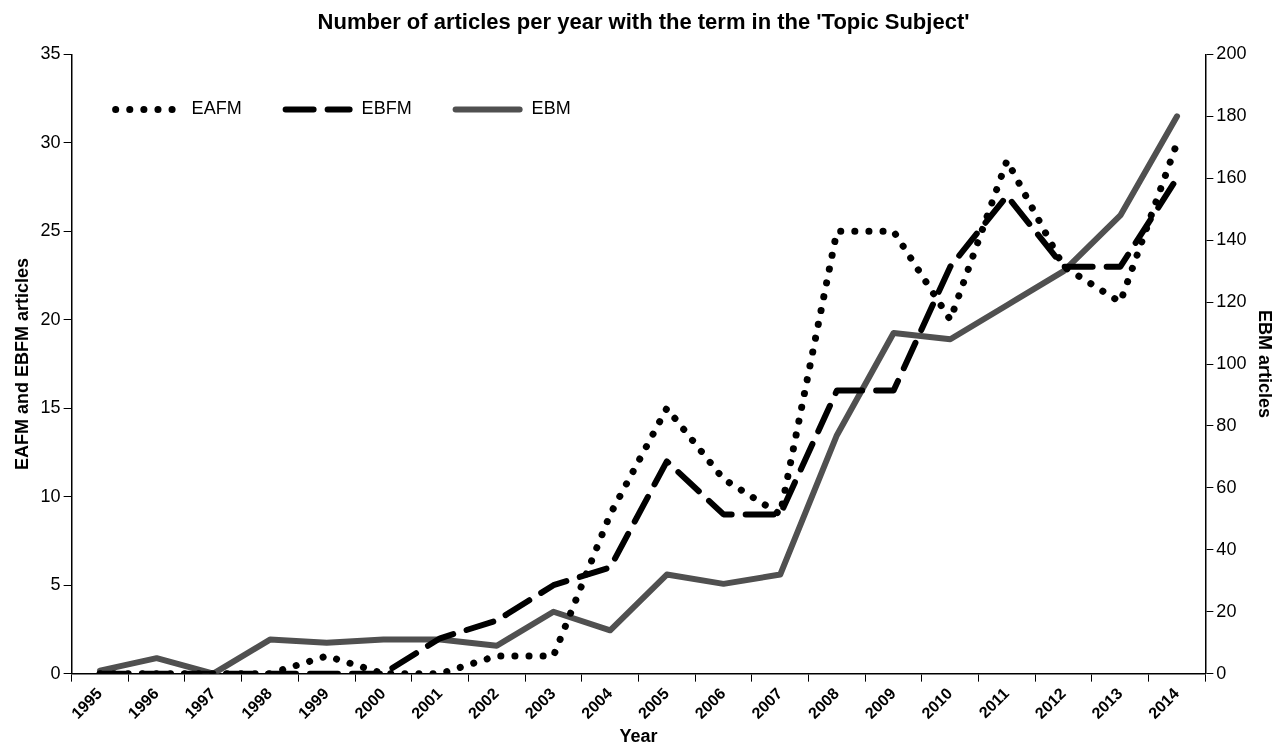 The height and width of the screenshot is (756, 1287). I want to click on x-axis-title: Year, so click(638, 736).